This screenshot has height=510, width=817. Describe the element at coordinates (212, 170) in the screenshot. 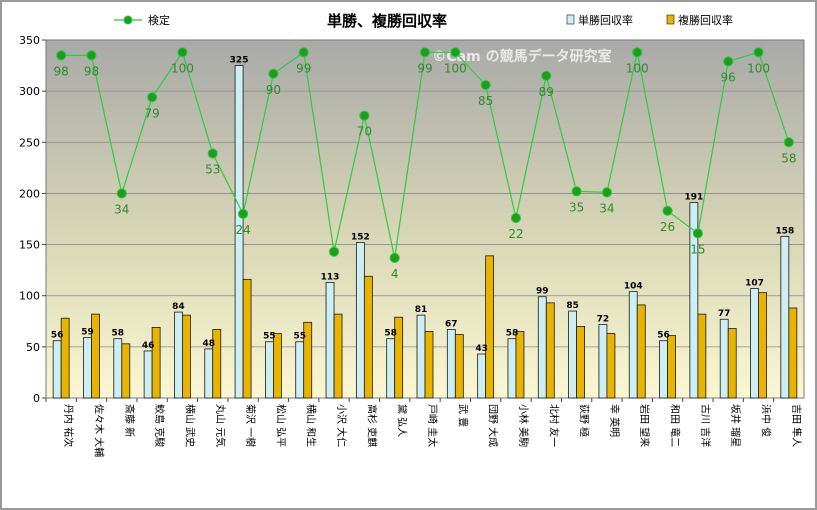

I see `kentei-point-label: 53` at that location.